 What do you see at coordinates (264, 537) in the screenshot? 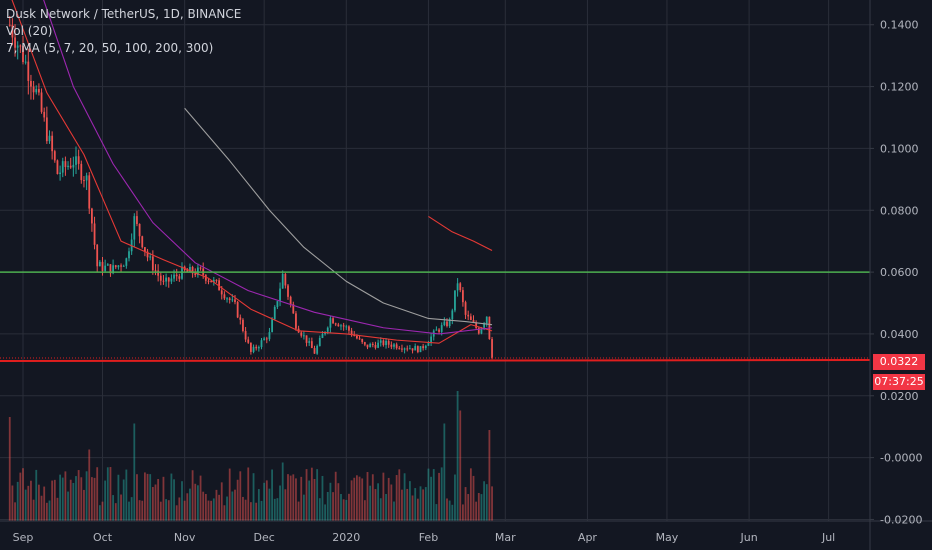
I see `time-tick-label: Dec` at bounding box center [264, 537].